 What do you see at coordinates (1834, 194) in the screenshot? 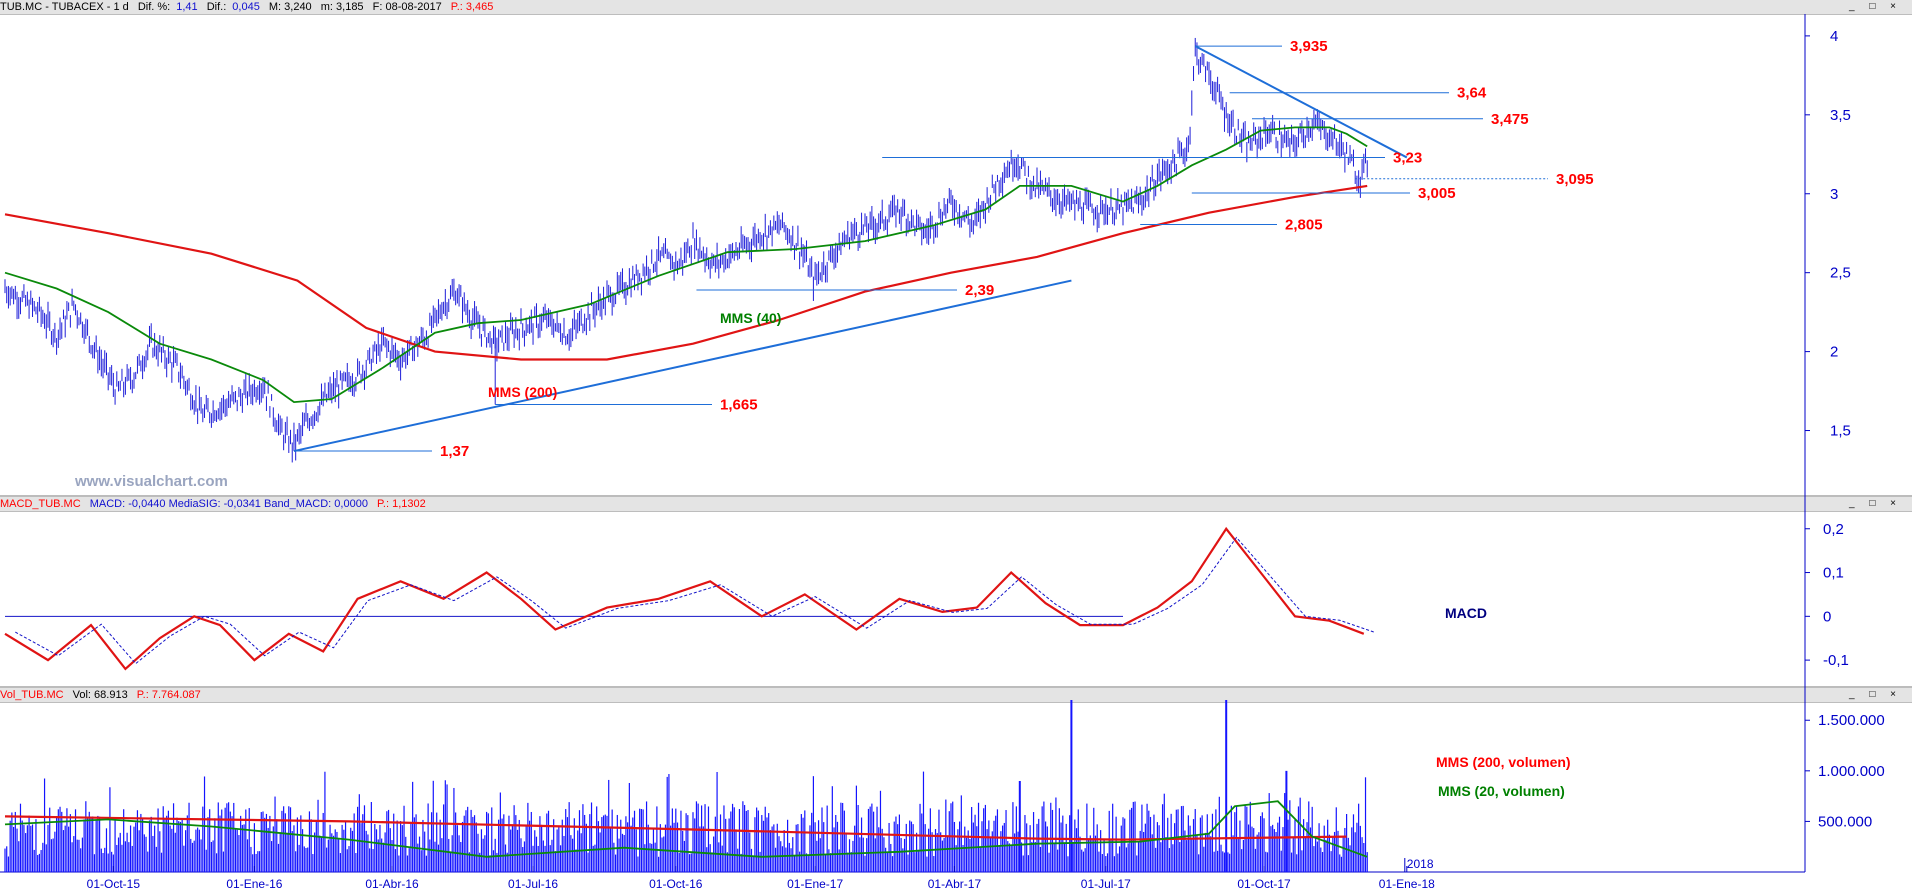
I see `y-tick-label: 3` at bounding box center [1834, 194].